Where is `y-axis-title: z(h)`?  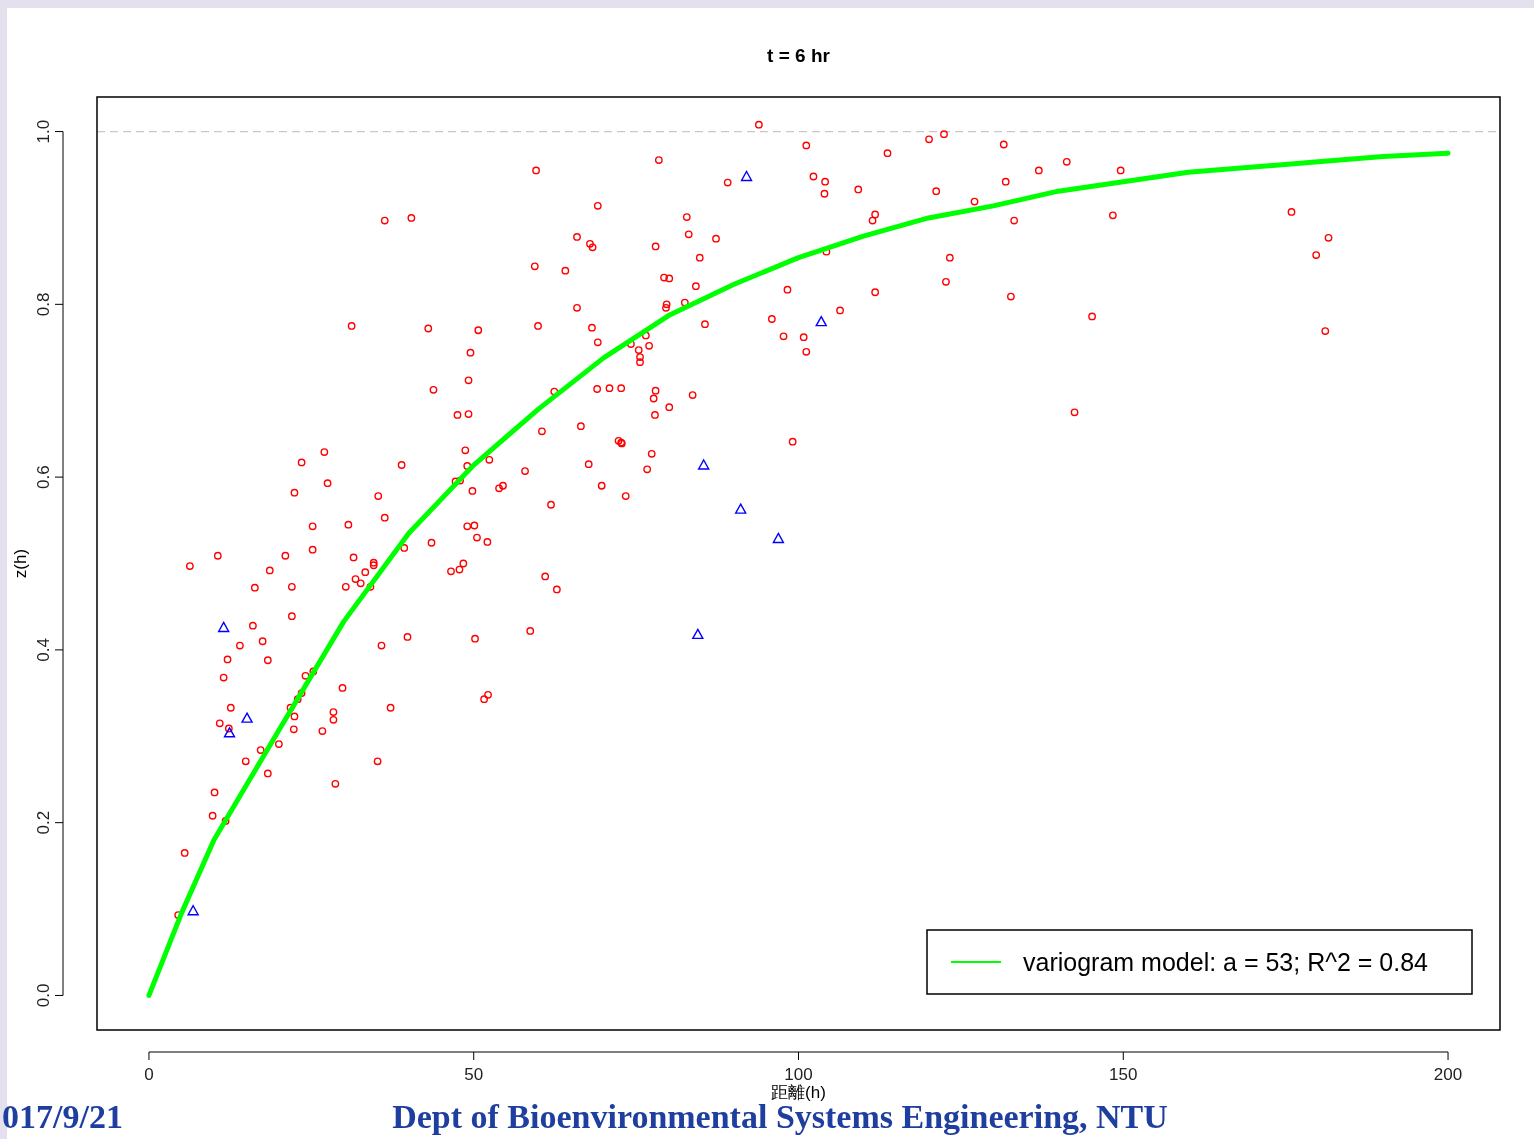
y-axis-title: z(h) is located at coordinates (20, 563).